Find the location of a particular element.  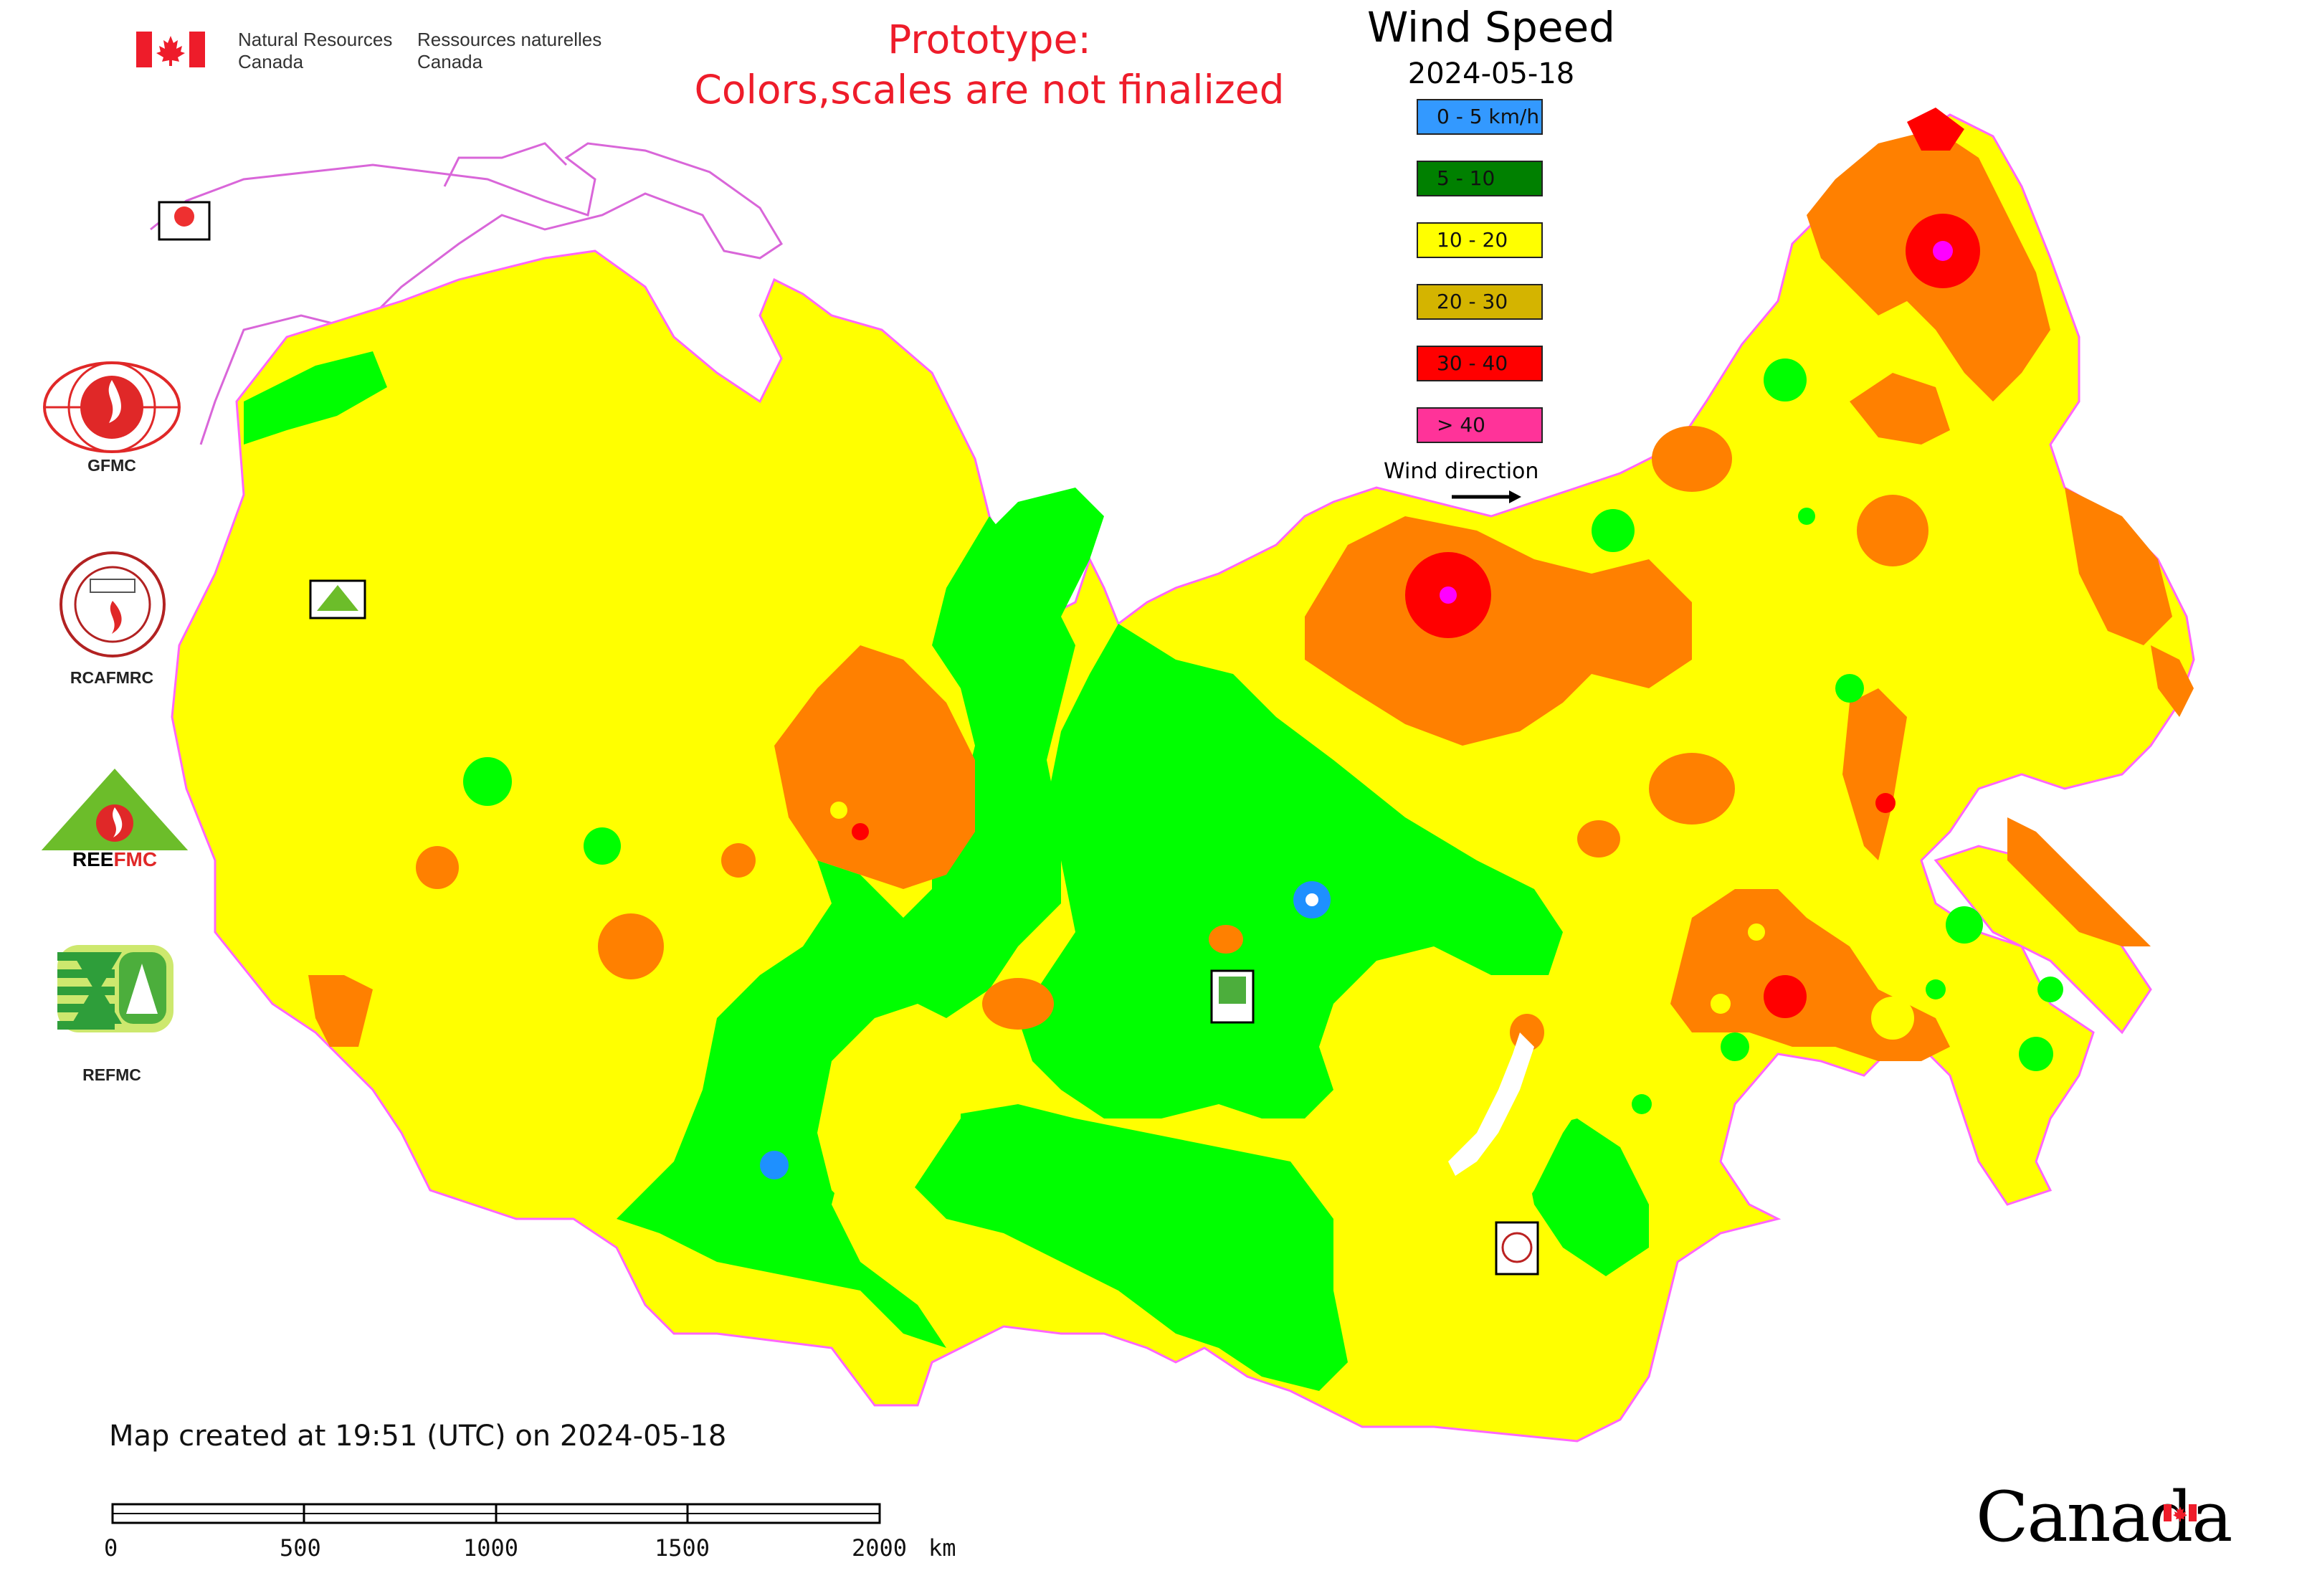

region-green-central is located at coordinates (846, 932).